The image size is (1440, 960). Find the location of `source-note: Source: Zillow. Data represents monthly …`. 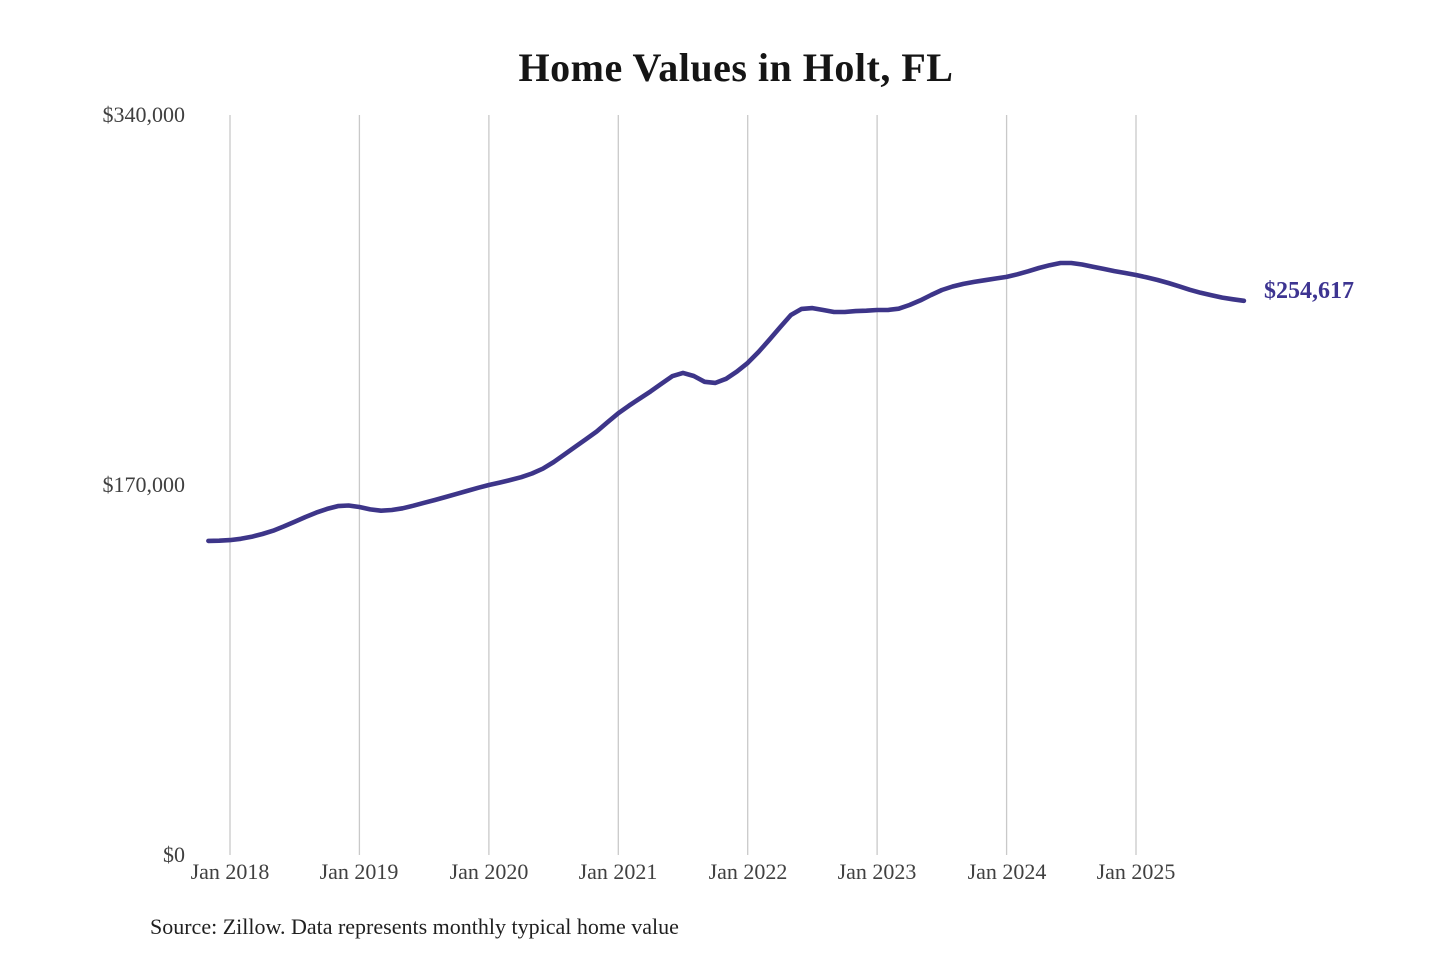

source-note: Source: Zillow. Data represents monthly … is located at coordinates (414, 926).